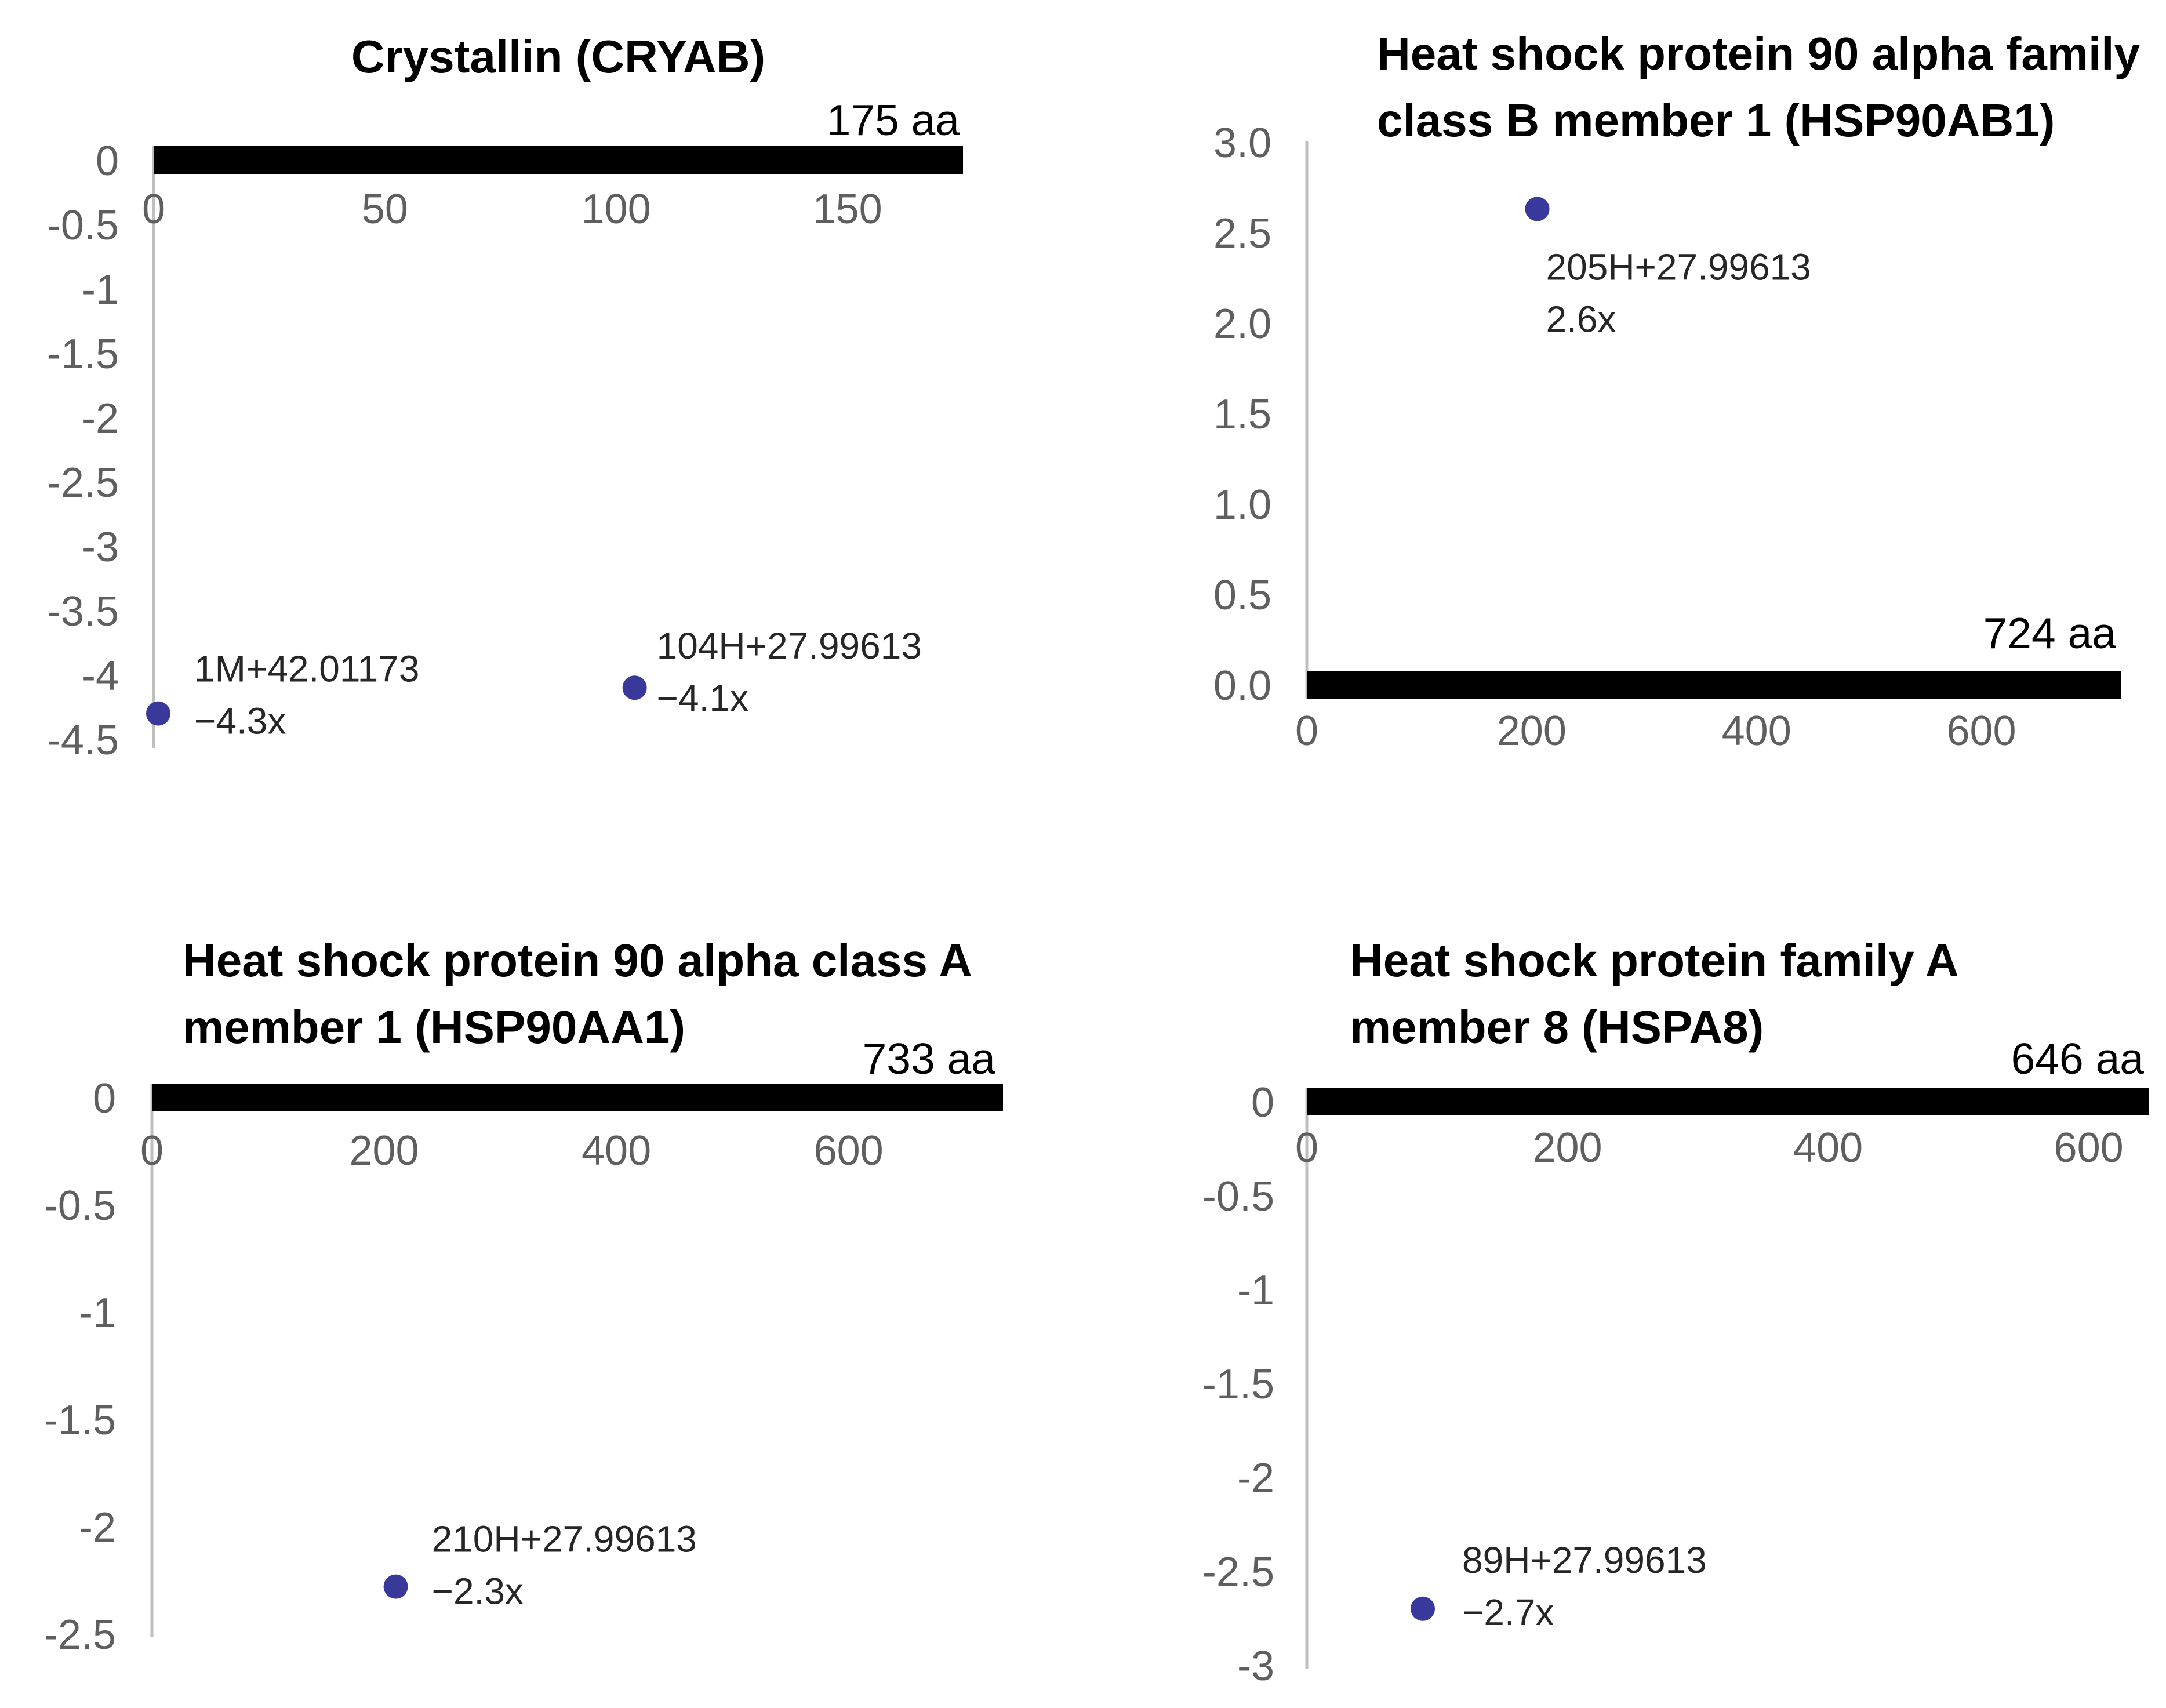  I want to click on data-point-label-line: 210H+27.99613, so click(564, 1539).